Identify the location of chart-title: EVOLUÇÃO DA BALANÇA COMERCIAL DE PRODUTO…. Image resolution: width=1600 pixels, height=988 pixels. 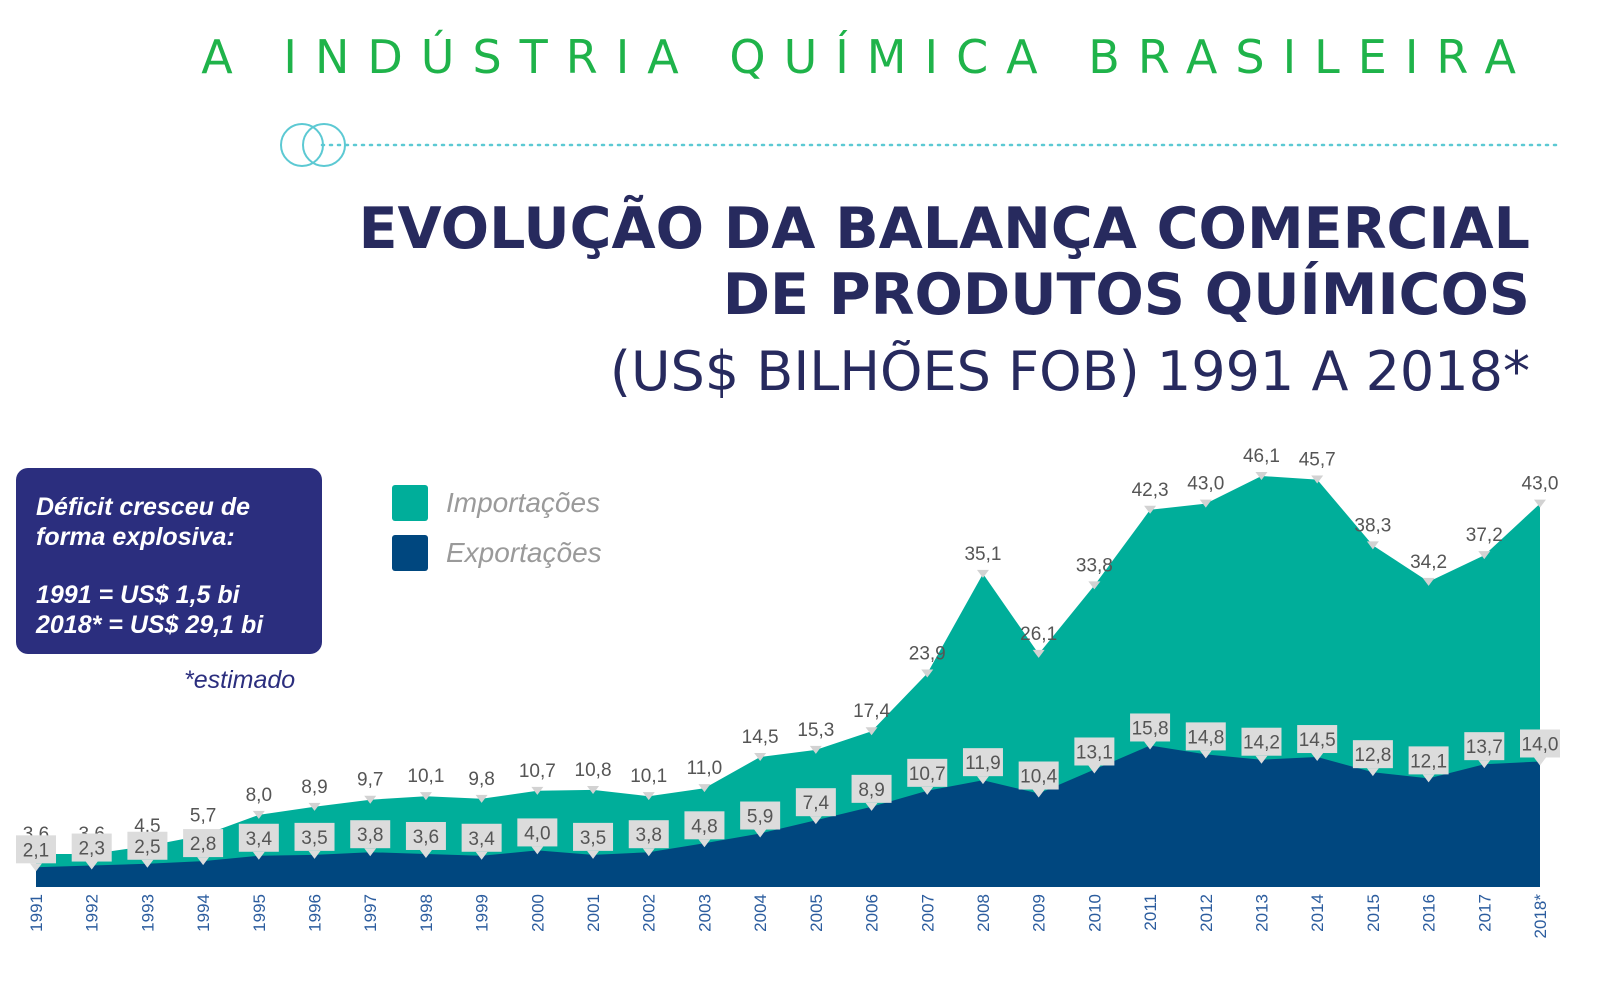
(944, 262).